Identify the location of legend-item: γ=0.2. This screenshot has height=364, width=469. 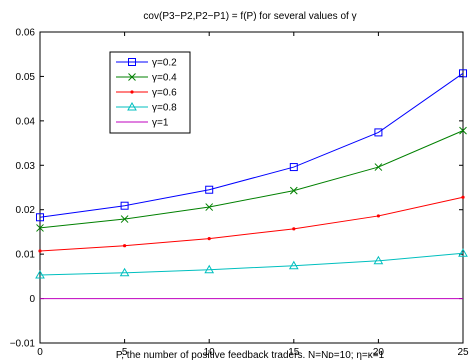
(146, 63).